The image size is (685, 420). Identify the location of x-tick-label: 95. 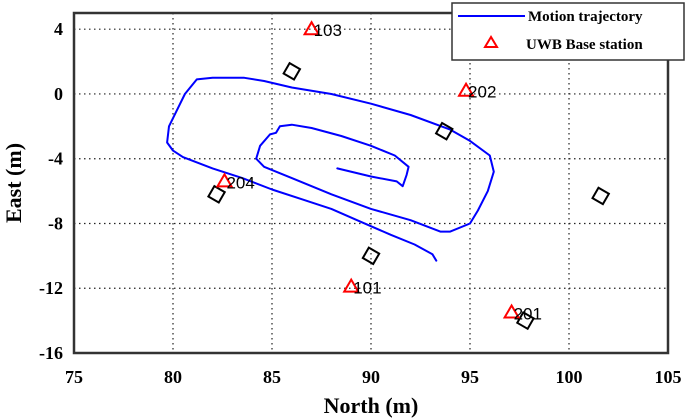
(470, 377).